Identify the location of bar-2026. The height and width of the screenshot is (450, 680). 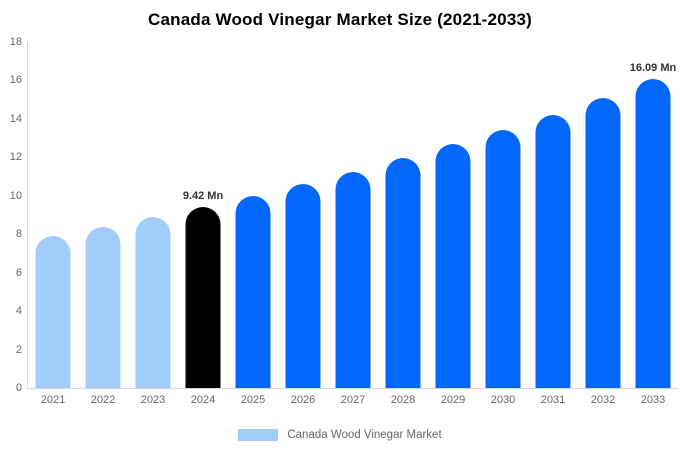
(303, 286).